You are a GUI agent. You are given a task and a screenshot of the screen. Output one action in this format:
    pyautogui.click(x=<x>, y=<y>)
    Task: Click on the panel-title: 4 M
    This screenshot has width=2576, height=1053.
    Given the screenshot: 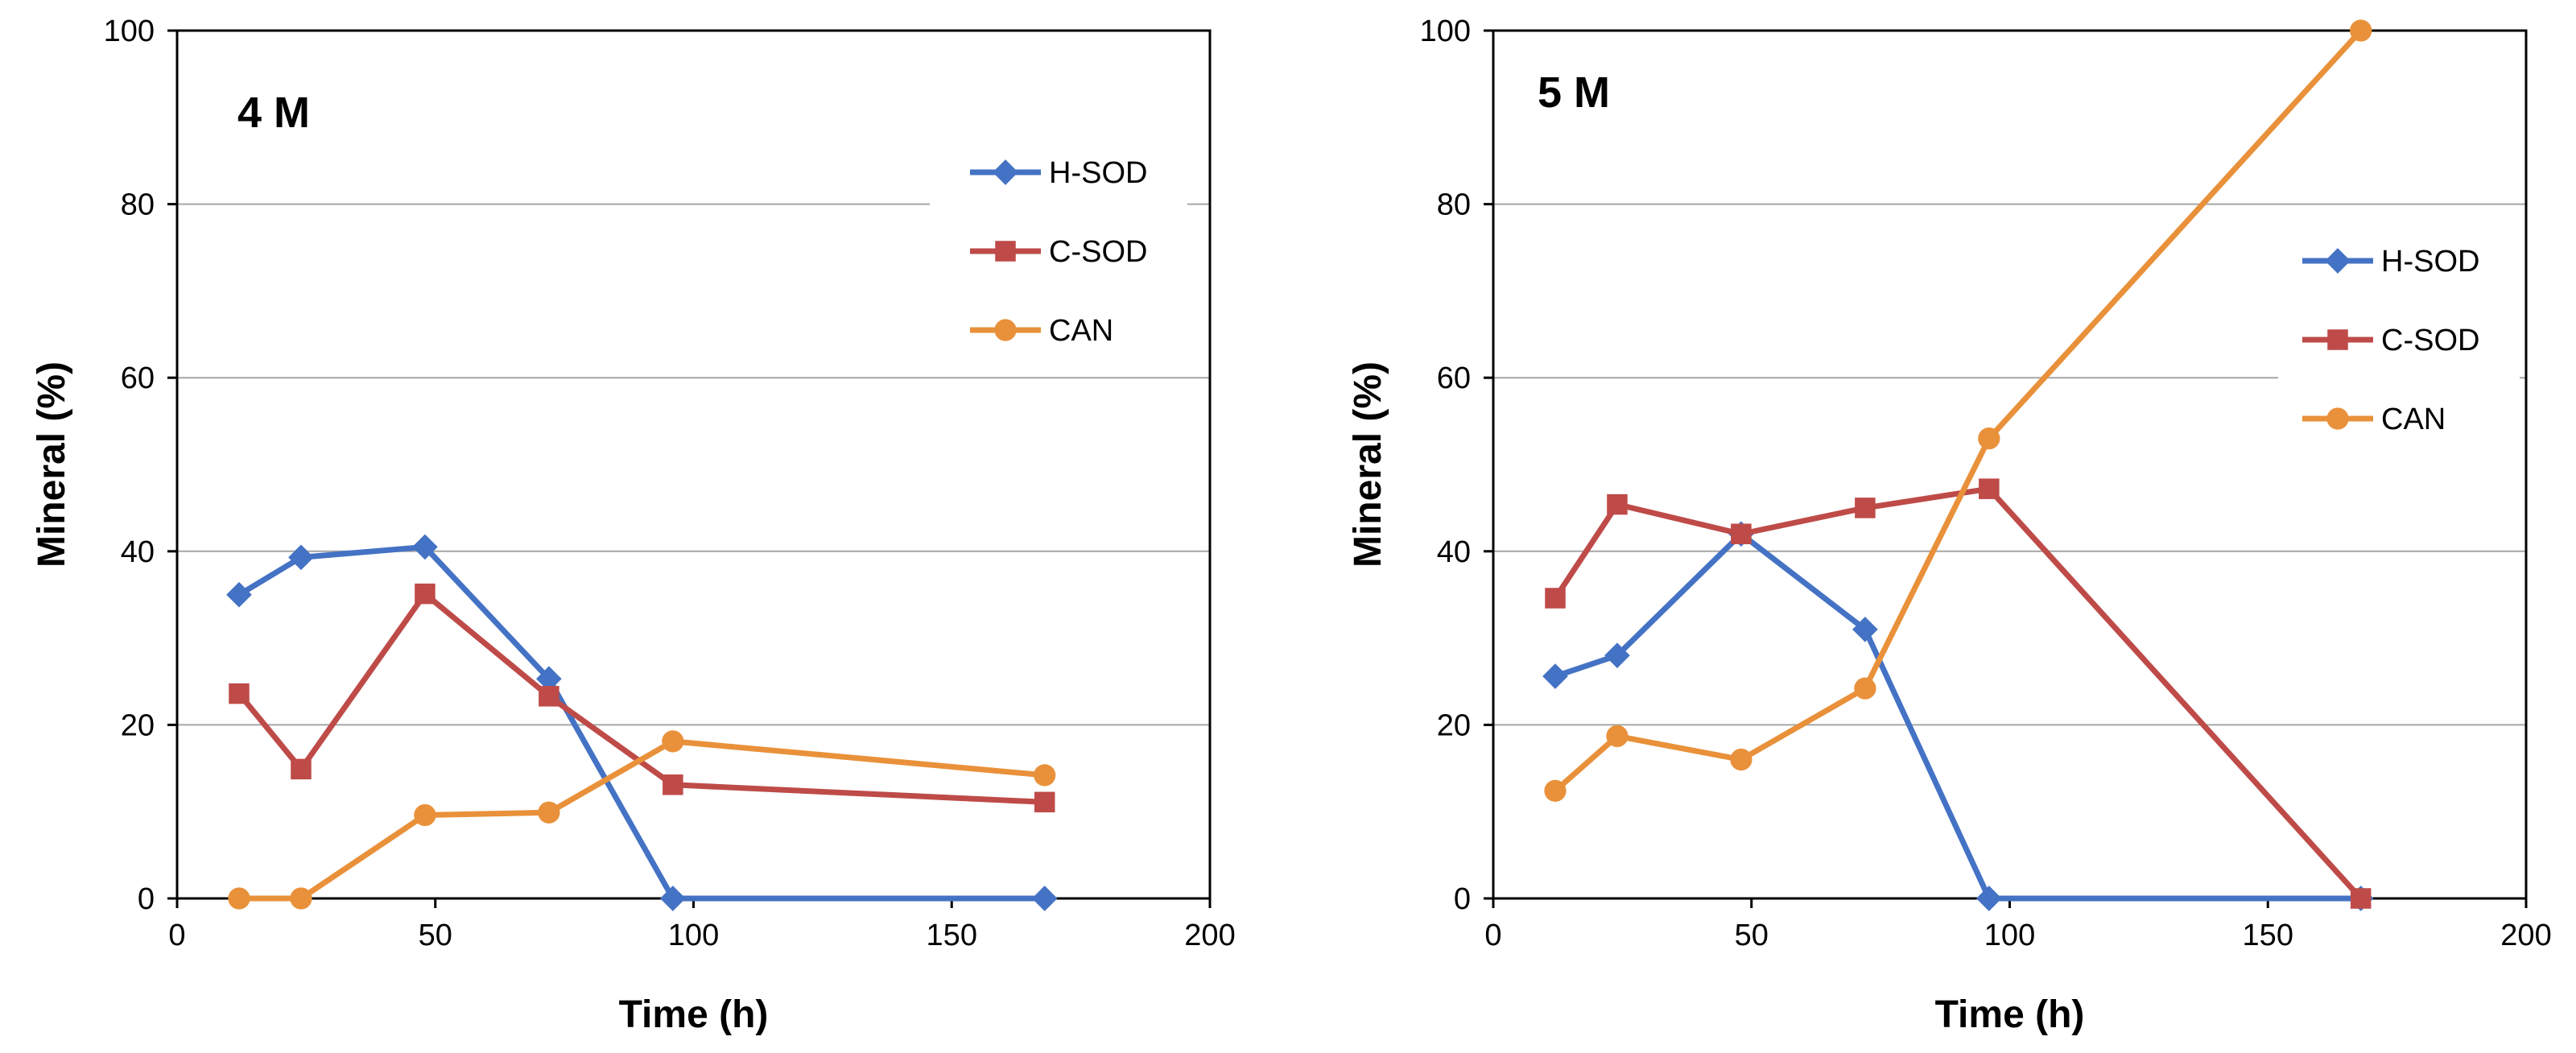 What is the action you would take?
    pyautogui.click(x=273, y=113)
    